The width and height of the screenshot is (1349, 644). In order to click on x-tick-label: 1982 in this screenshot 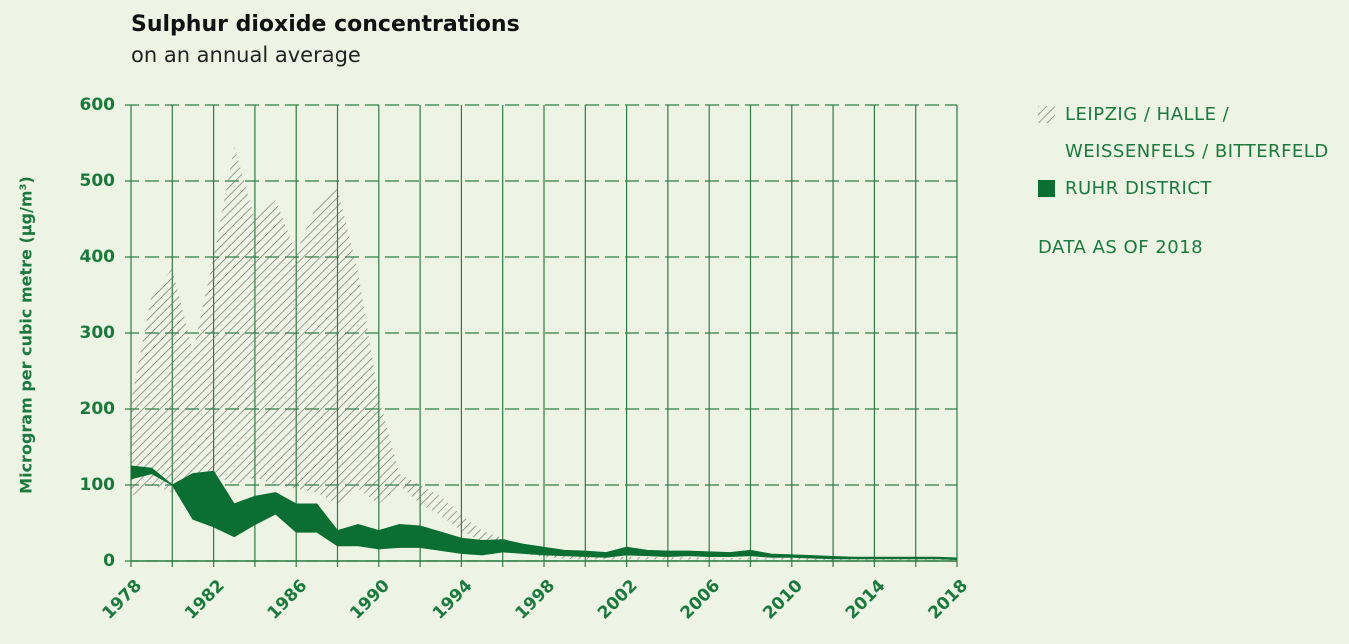, I will do `click(205, 600)`.